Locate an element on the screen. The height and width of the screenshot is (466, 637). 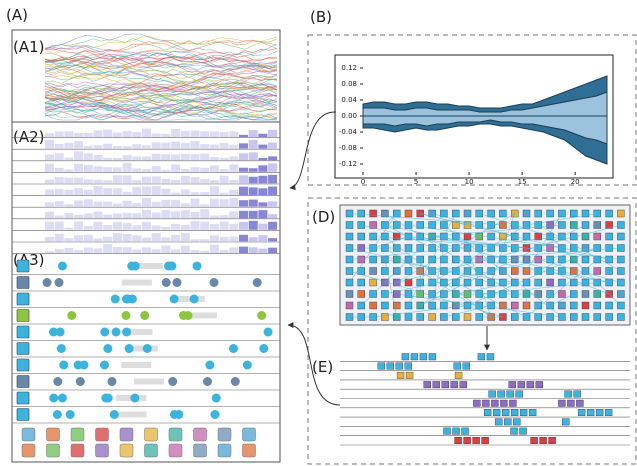
panel-label: (D) is located at coordinates (323, 217).